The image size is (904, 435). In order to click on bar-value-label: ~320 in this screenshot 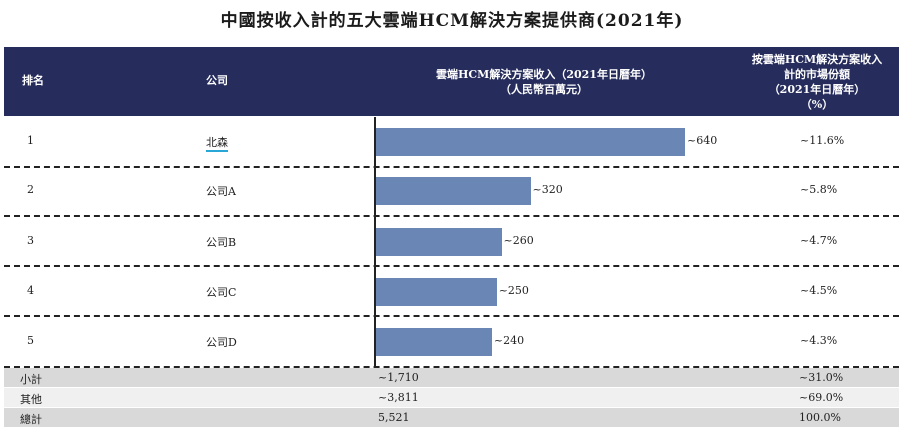, I will do `click(547, 189)`.